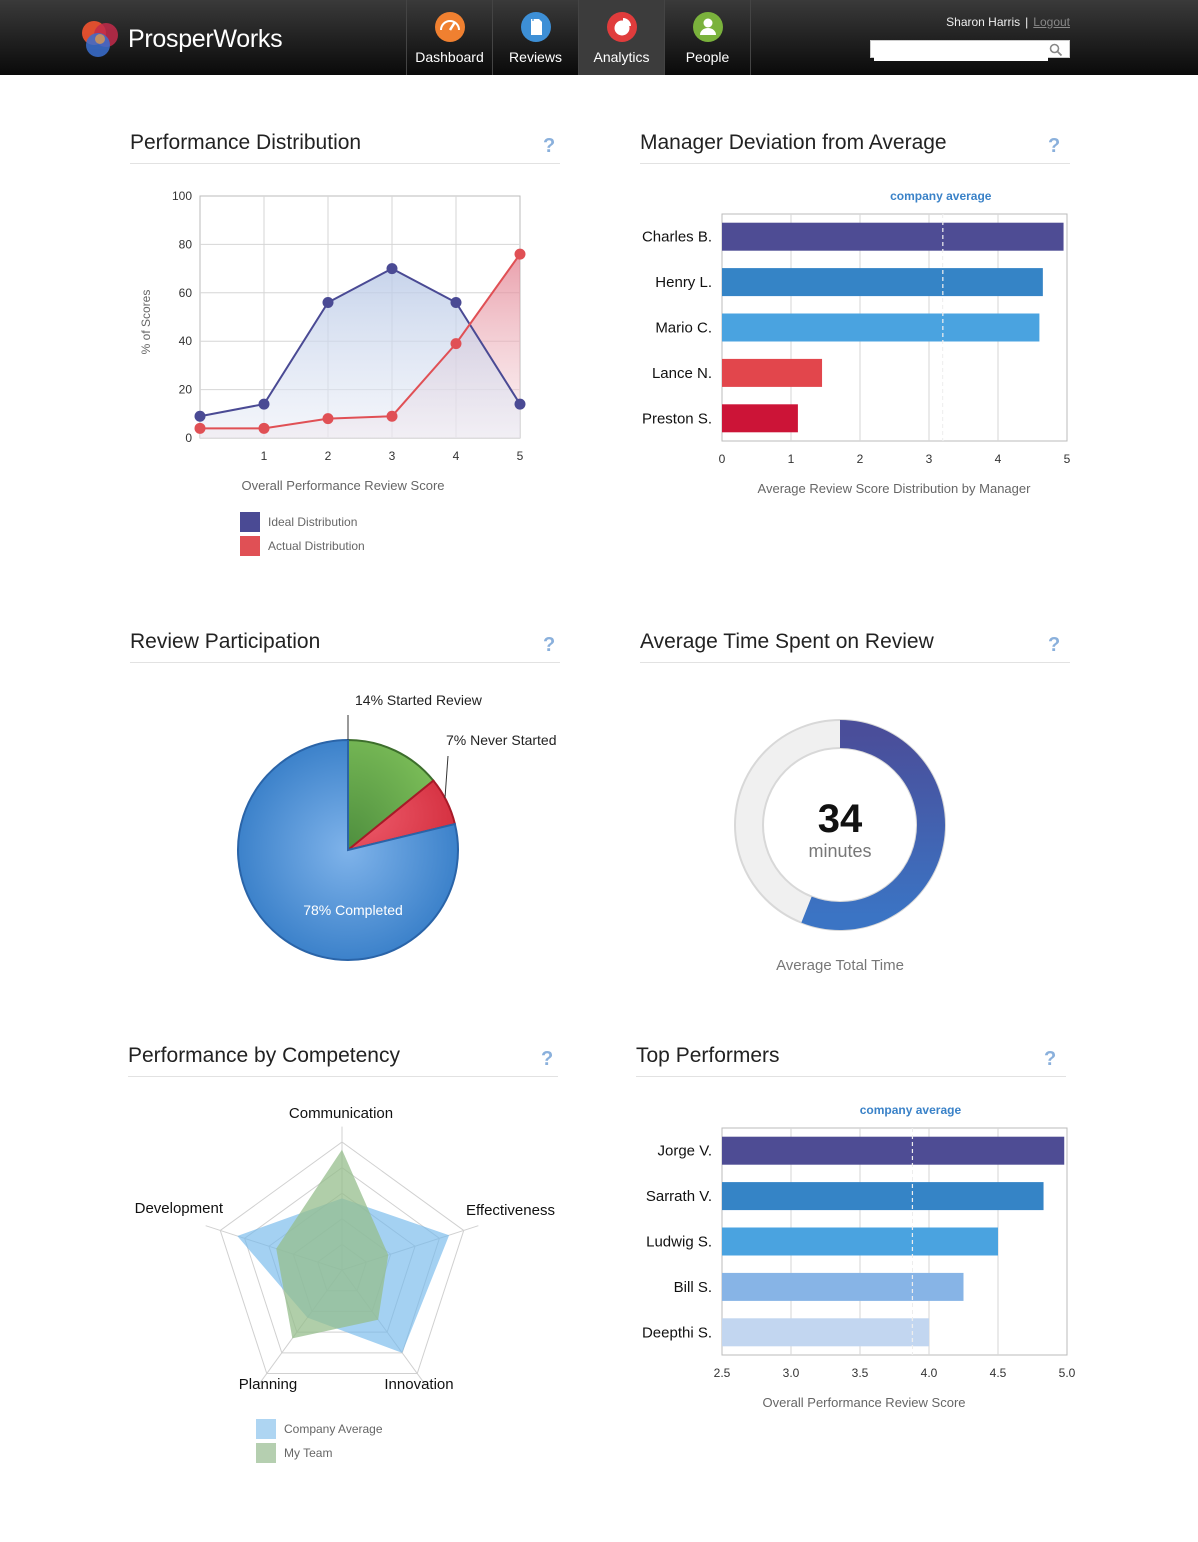 This screenshot has height=1542, width=1198. What do you see at coordinates (360, 342) in the screenshot?
I see `series-line` at bounding box center [360, 342].